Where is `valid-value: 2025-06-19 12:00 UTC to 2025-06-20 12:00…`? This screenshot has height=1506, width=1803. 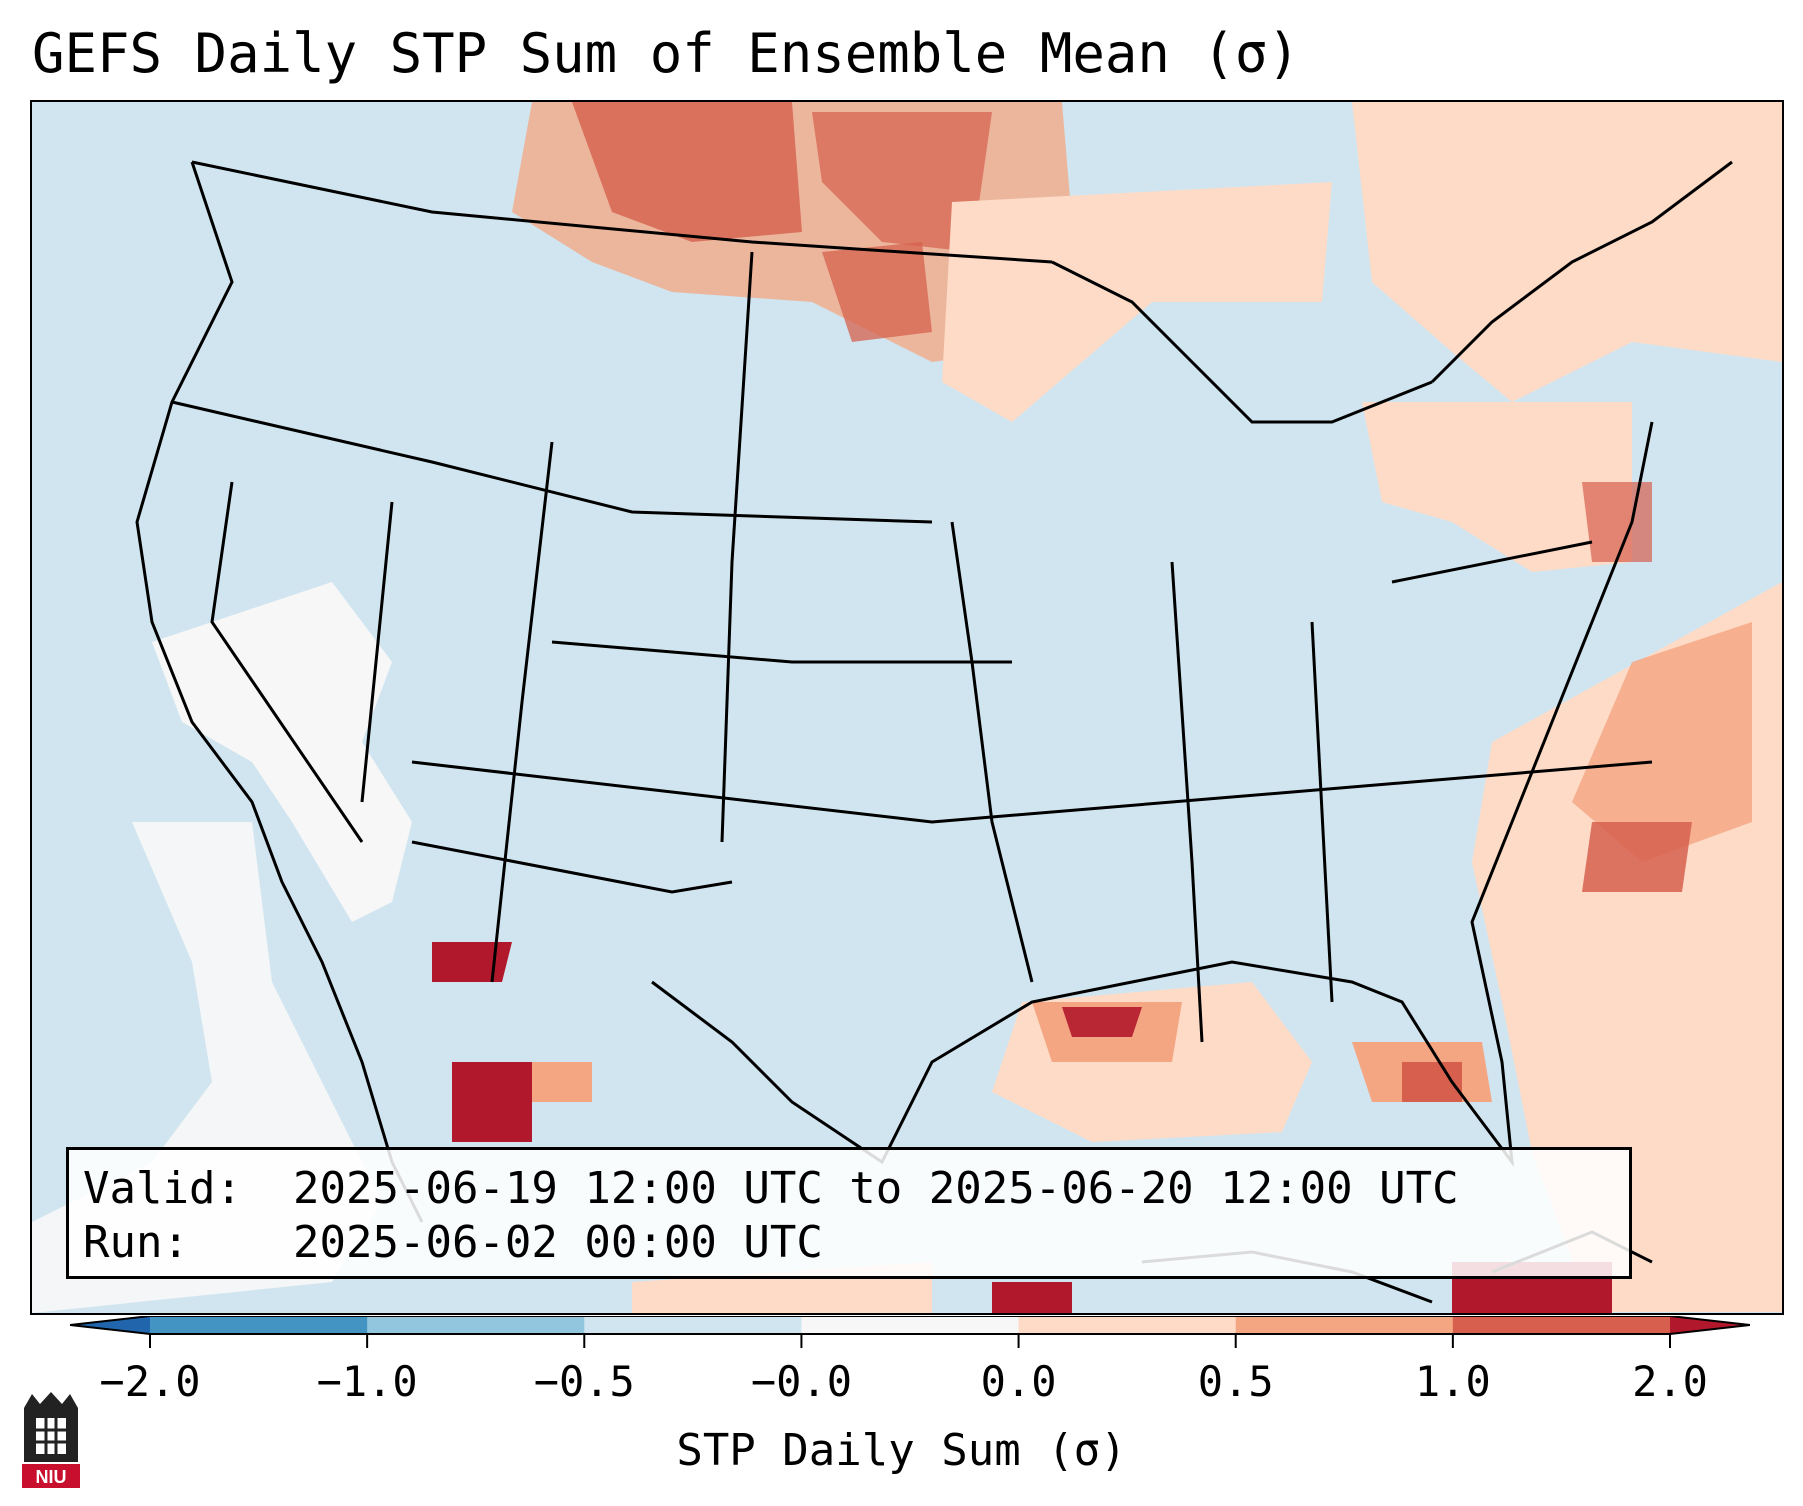
valid-value: 2025-06-19 12:00 UTC to 2025-06-20 12:00… is located at coordinates (876, 1188).